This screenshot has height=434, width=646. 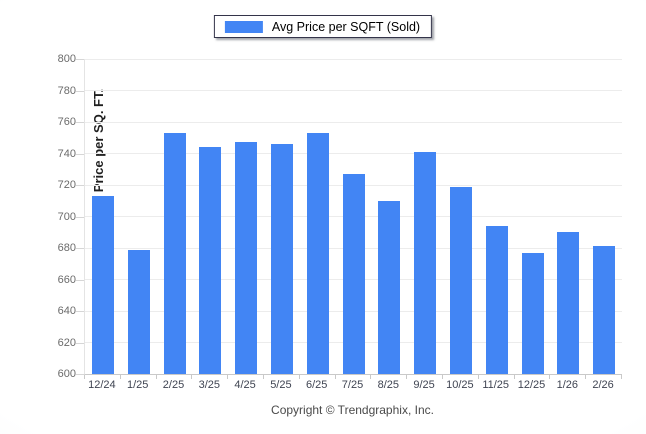 I want to click on x-tick-label: 7/25, so click(x=352, y=385).